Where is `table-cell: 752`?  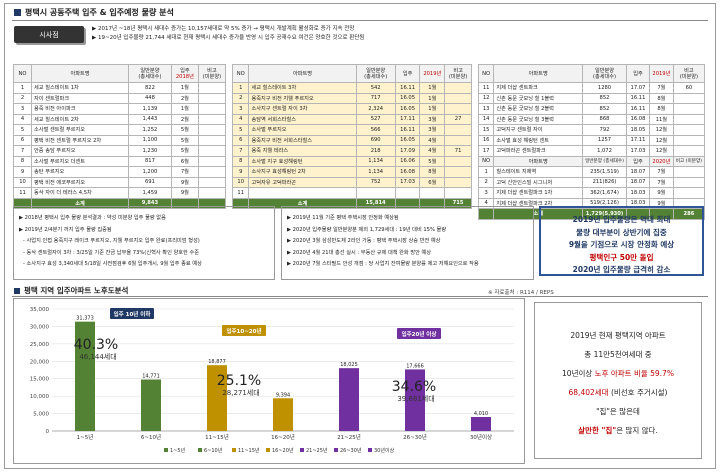 table-cell: 752 is located at coordinates (375, 182).